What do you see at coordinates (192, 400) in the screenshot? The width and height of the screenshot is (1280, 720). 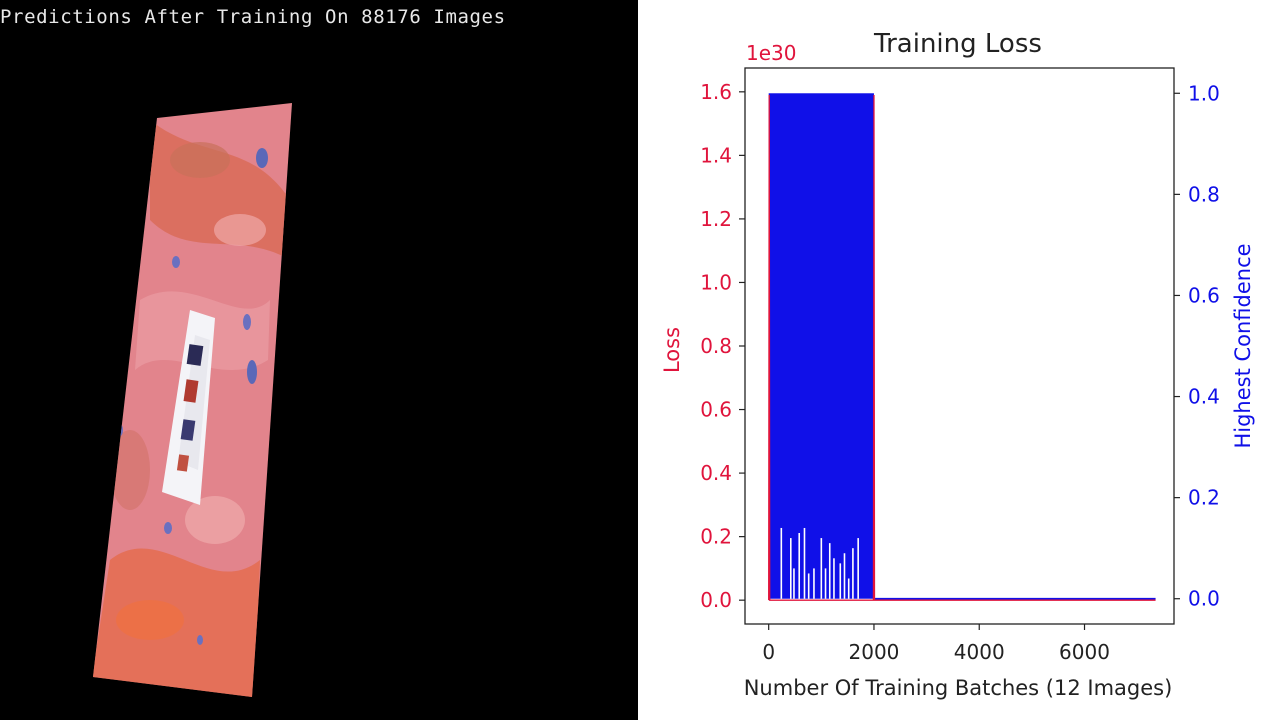 I see `prediction-image` at bounding box center [192, 400].